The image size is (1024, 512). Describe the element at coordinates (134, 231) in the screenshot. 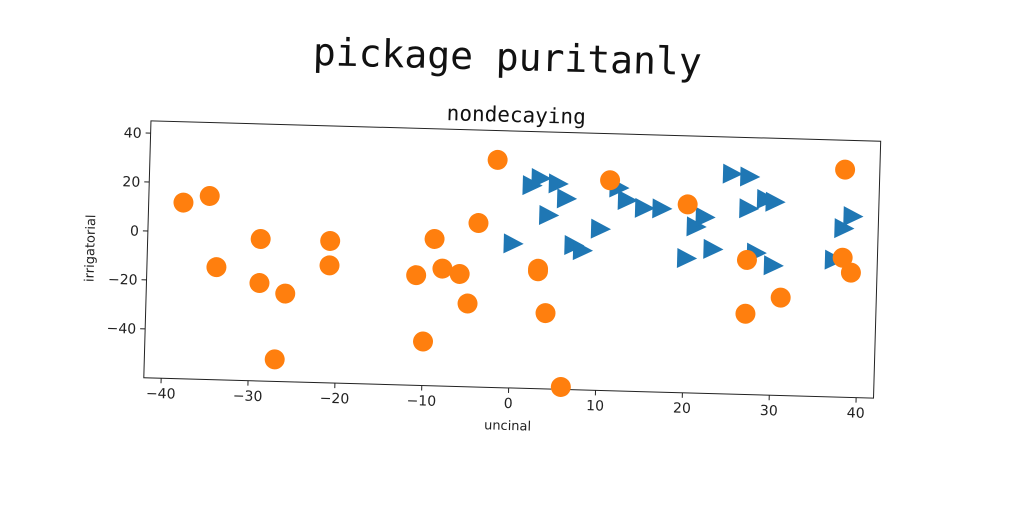

I see `y-tick-label: 0` at that location.